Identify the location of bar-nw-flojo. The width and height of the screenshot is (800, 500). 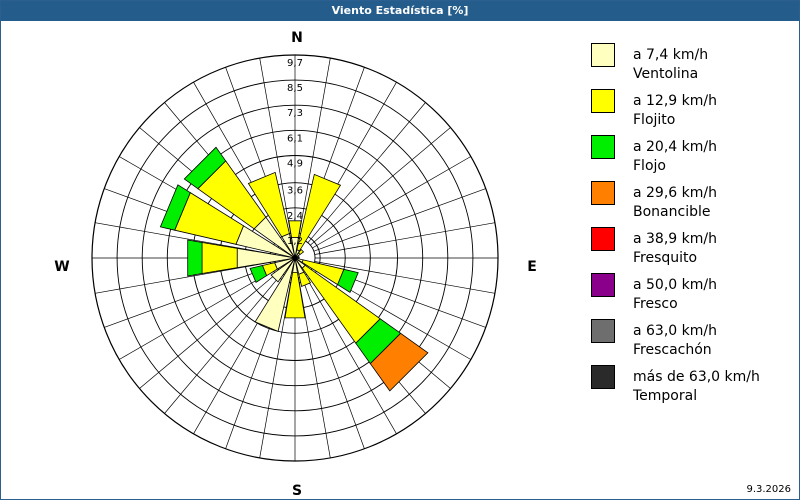
(205, 168).